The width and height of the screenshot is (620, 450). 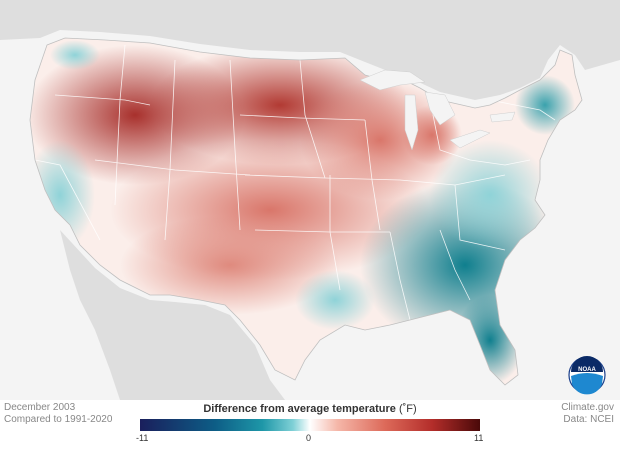 What do you see at coordinates (309, 438) in the screenshot?
I see `legend-mid-label: 0` at bounding box center [309, 438].